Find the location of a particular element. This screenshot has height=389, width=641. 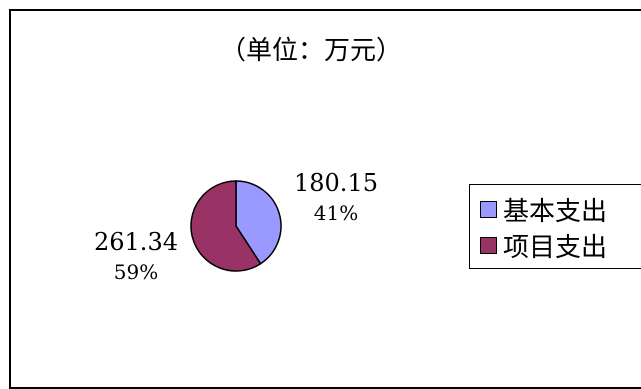

data-label-basic-value: 180.15 is located at coordinates (336, 183).